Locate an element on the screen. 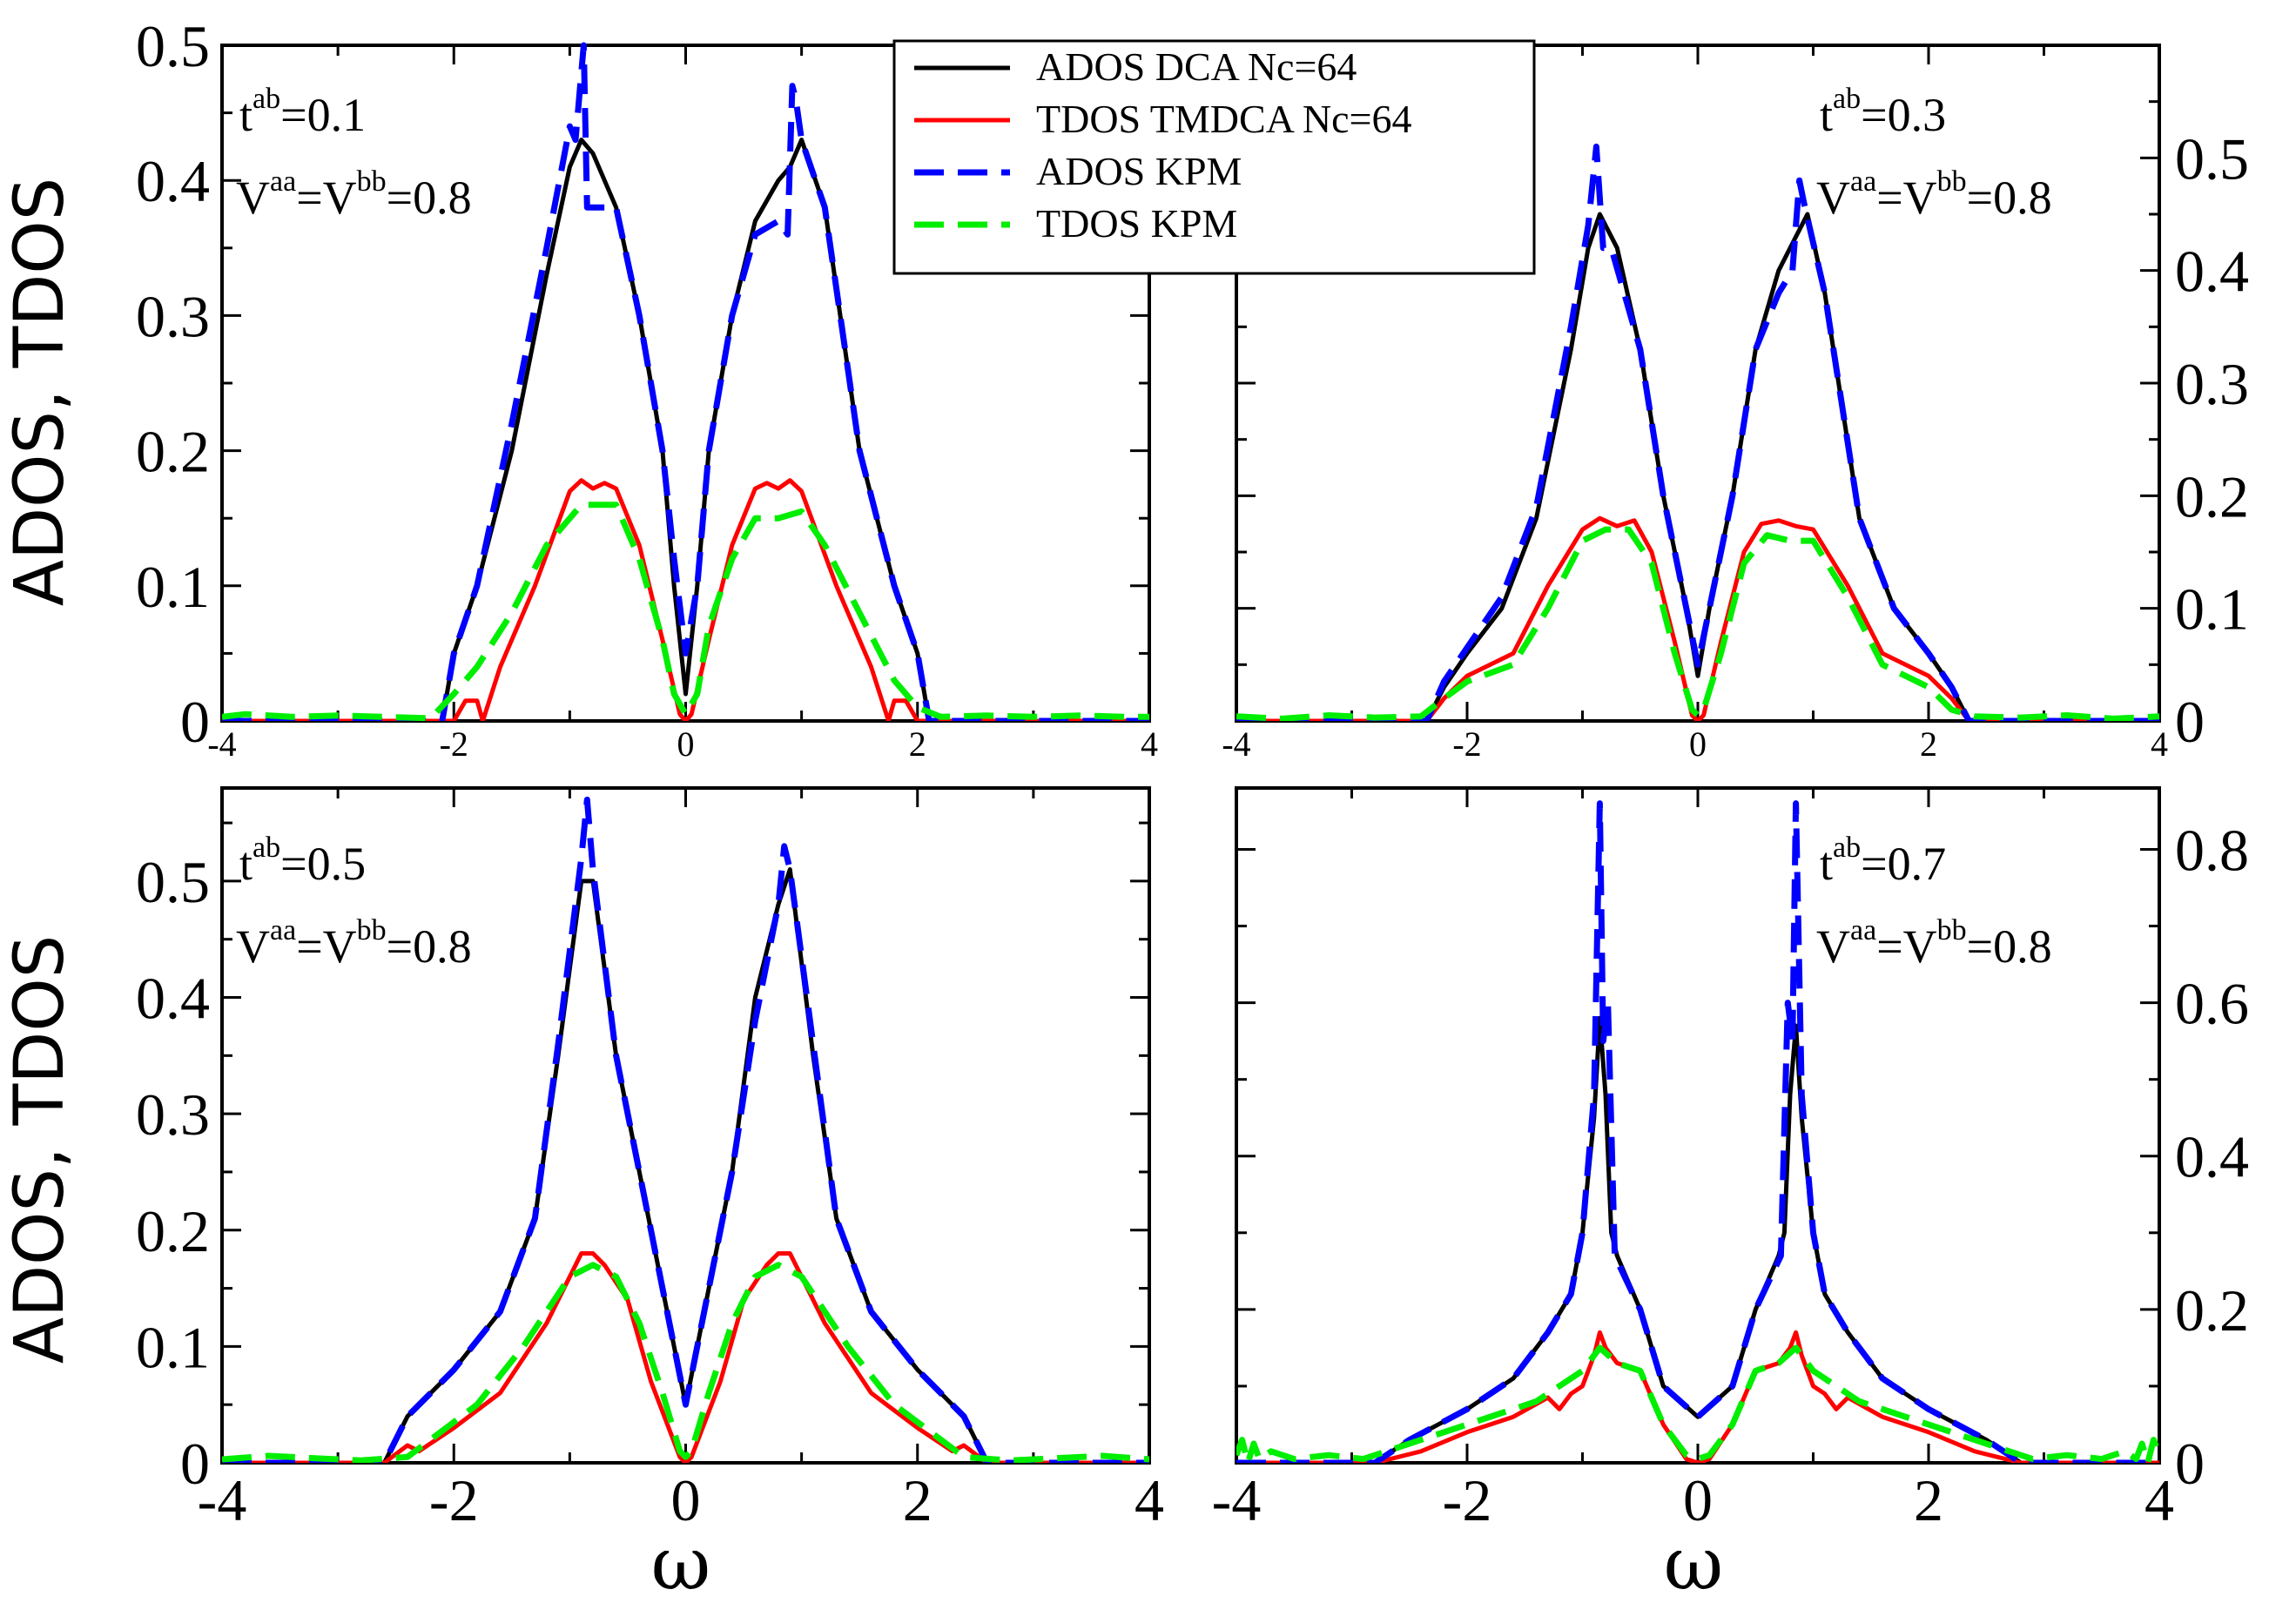 The width and height of the screenshot is (2296, 1603). xlabel-right: ω is located at coordinates (1694, 1562).